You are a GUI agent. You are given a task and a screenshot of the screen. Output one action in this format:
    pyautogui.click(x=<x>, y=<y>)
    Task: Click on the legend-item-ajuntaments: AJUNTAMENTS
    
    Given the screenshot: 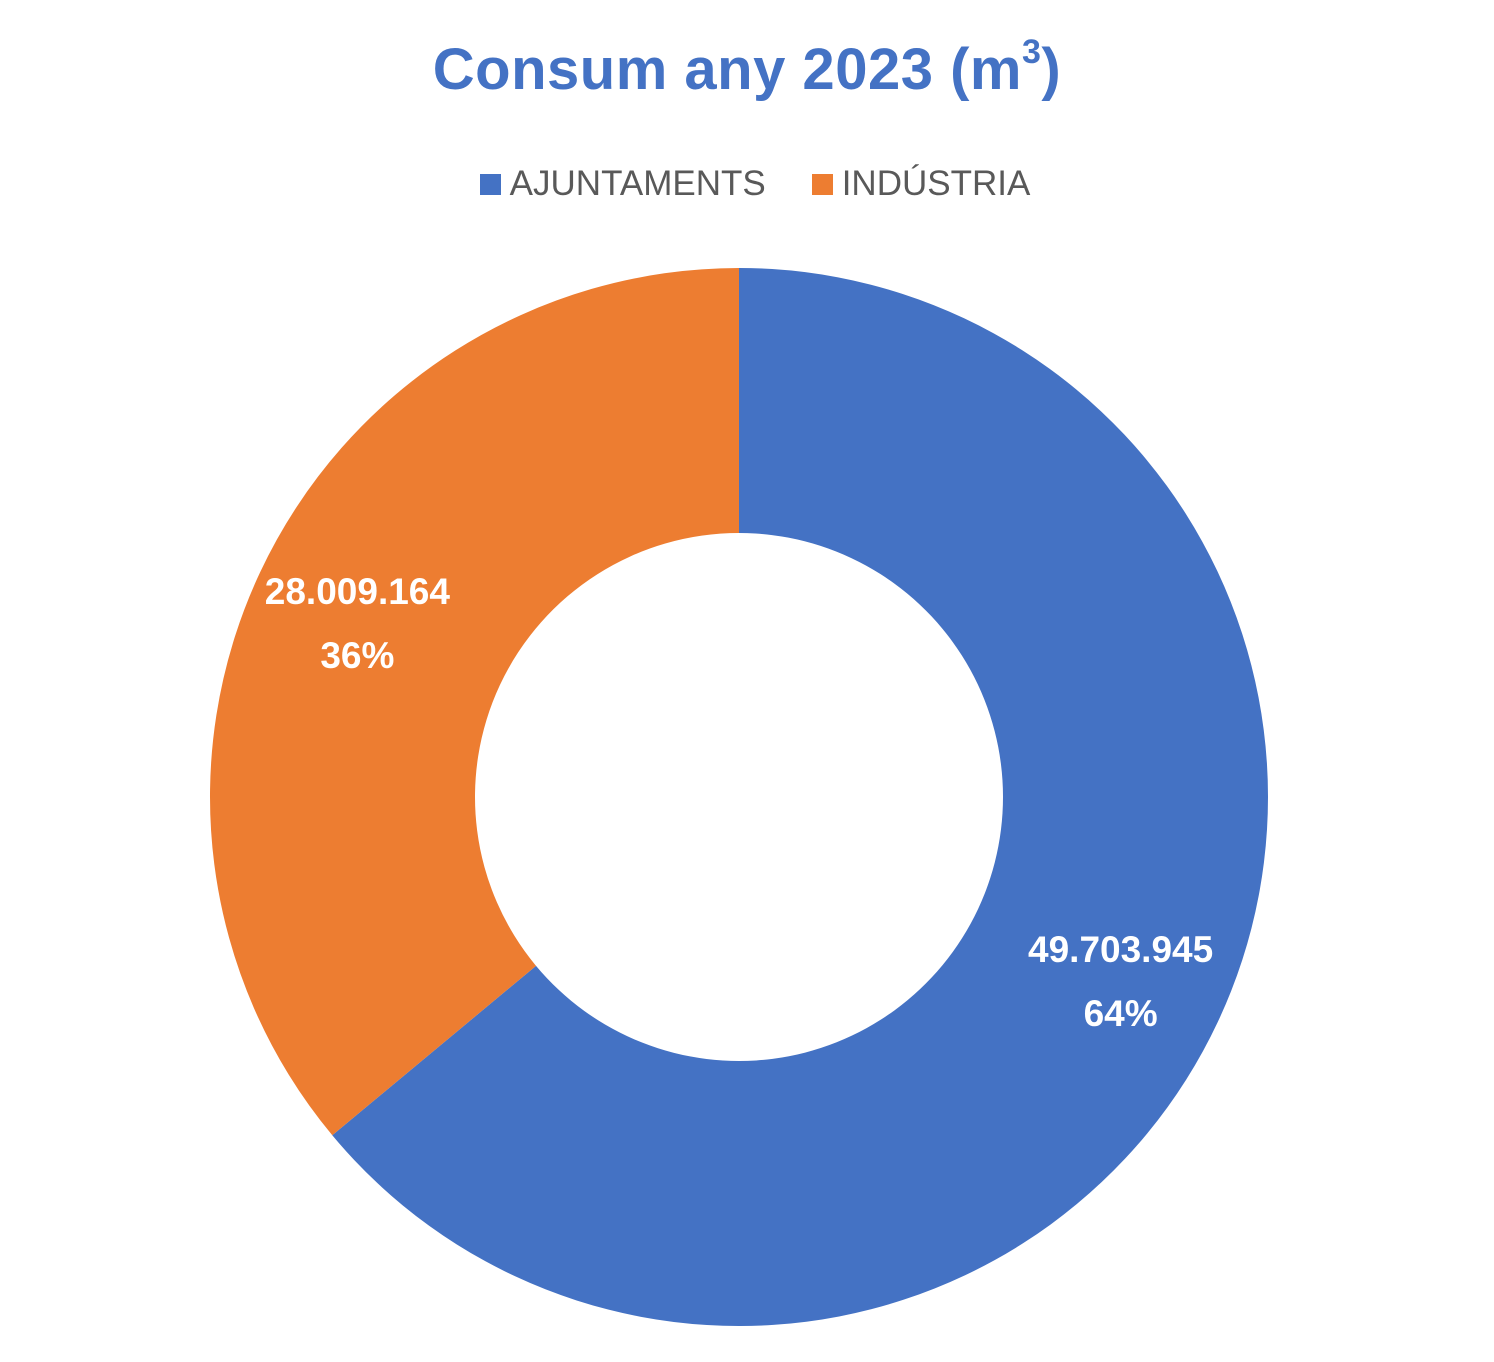 What is the action you would take?
    pyautogui.click(x=622, y=184)
    